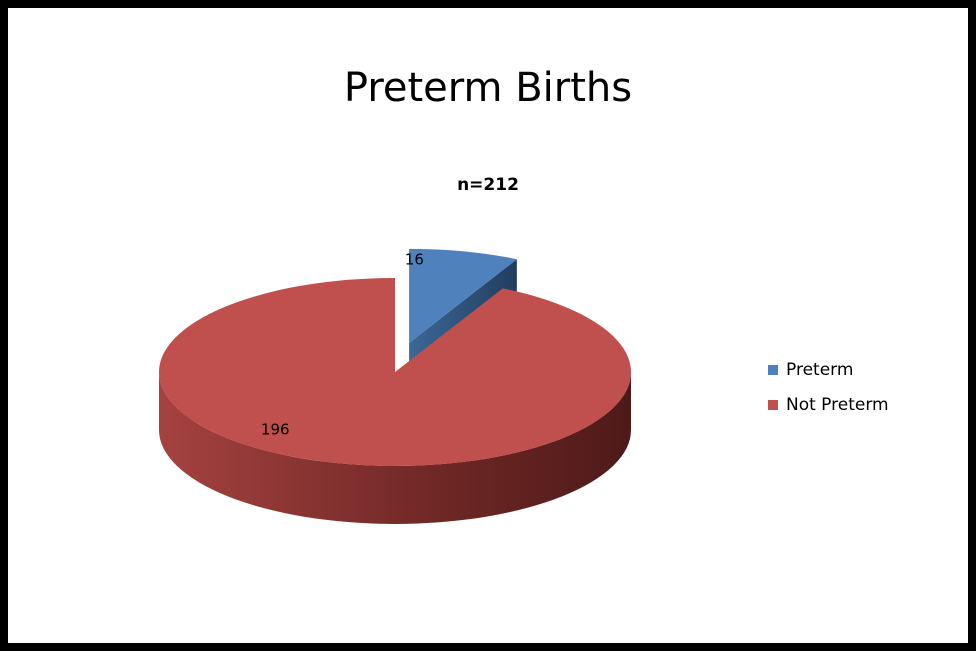  I want to click on legend: Preterm Not Preterm, so click(828, 387).